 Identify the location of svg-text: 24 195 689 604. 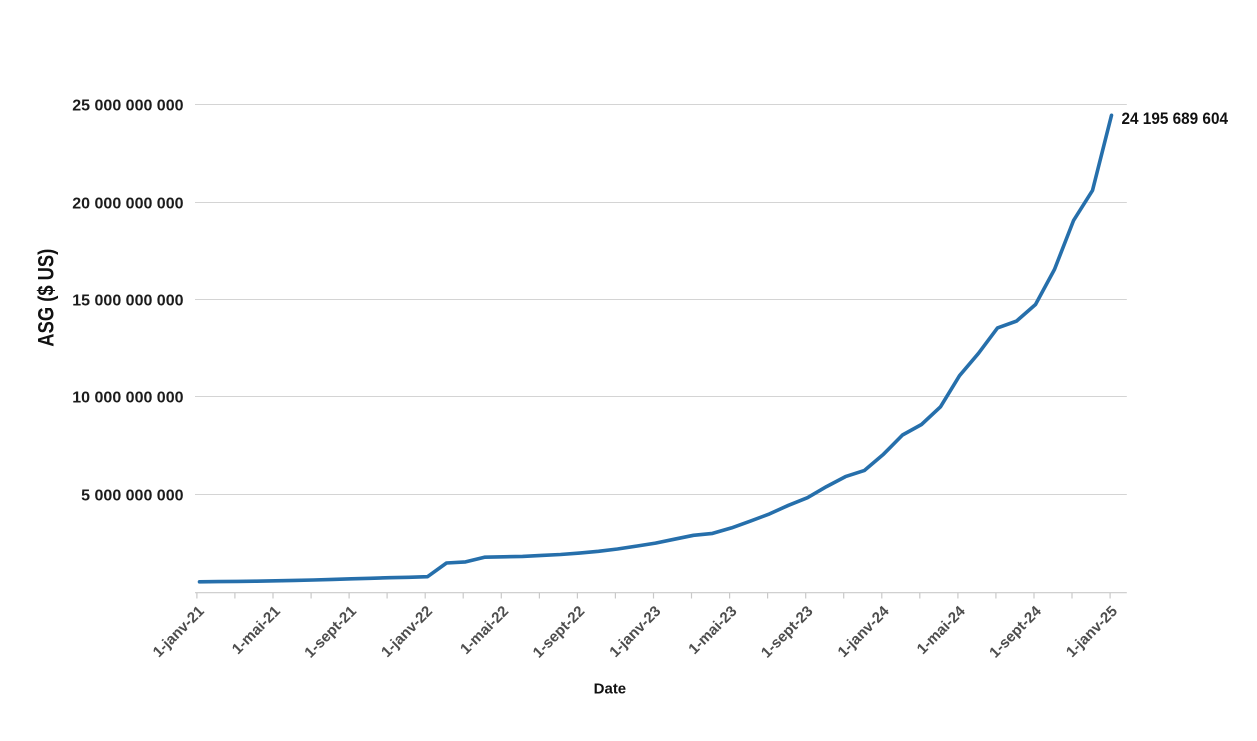
(1175, 119).